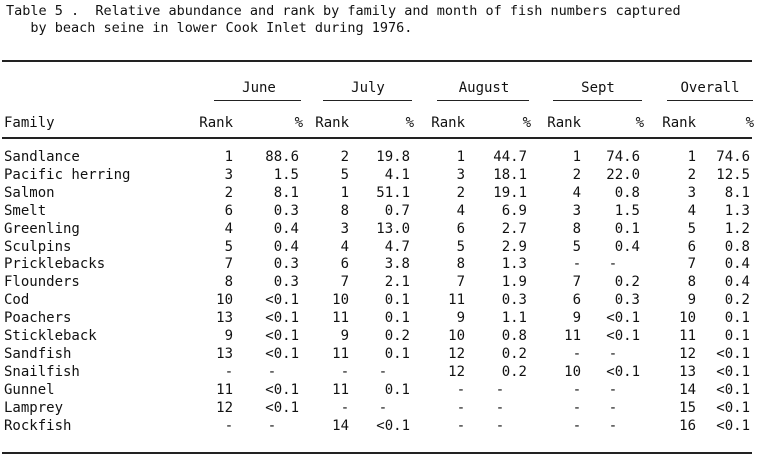 The image size is (764, 459). I want to click on rank-august: 5, so click(460, 246).